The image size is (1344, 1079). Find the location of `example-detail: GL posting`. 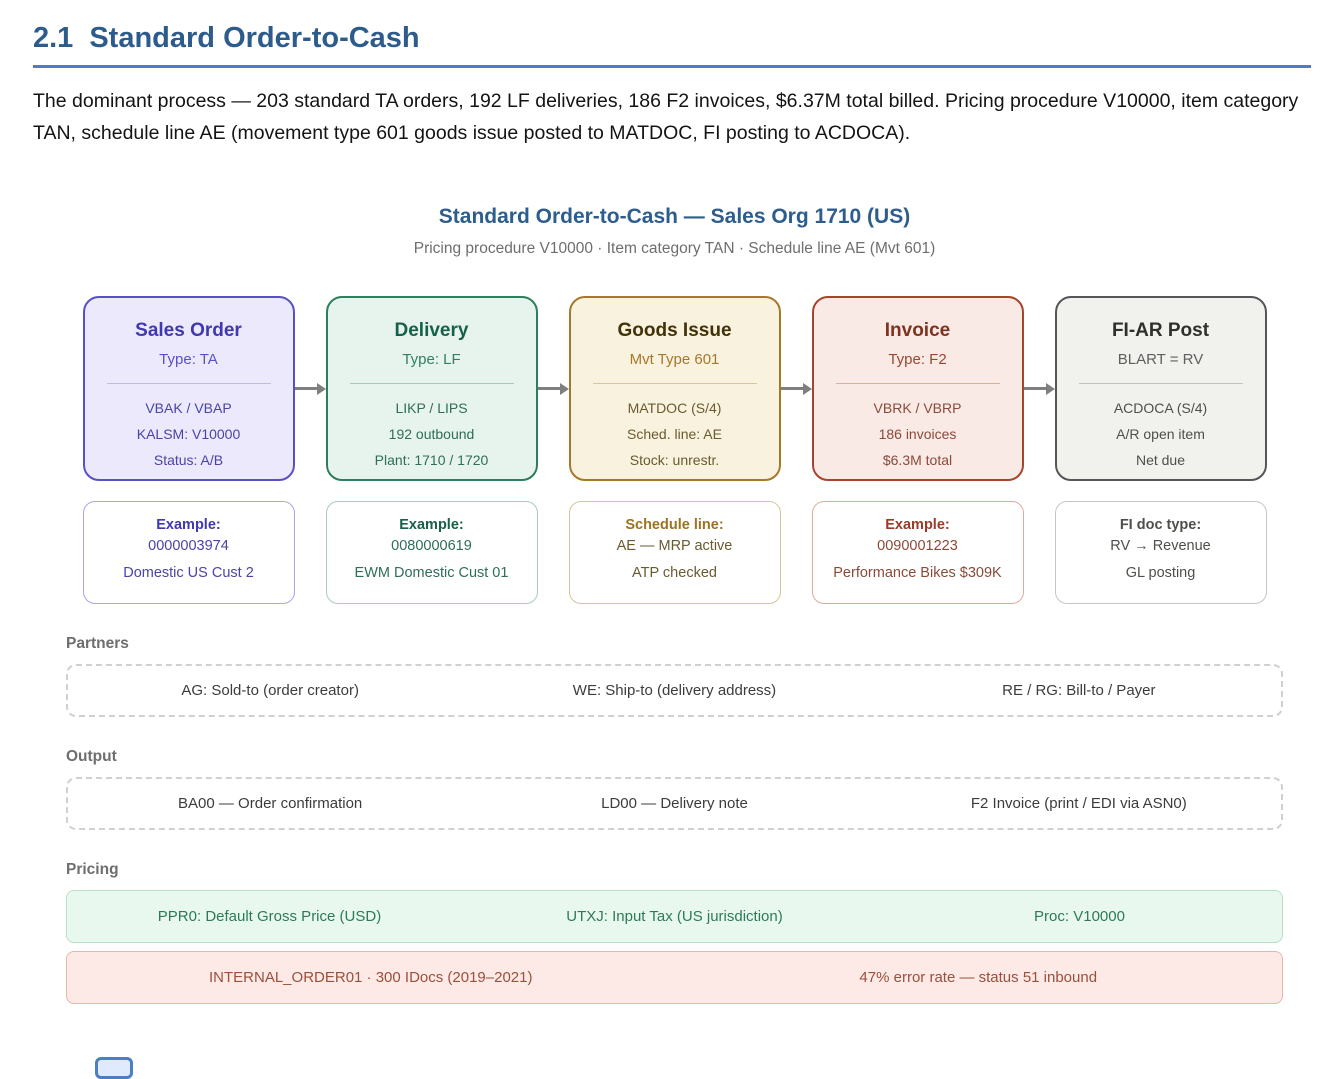

example-detail: GL posting is located at coordinates (1160, 573).